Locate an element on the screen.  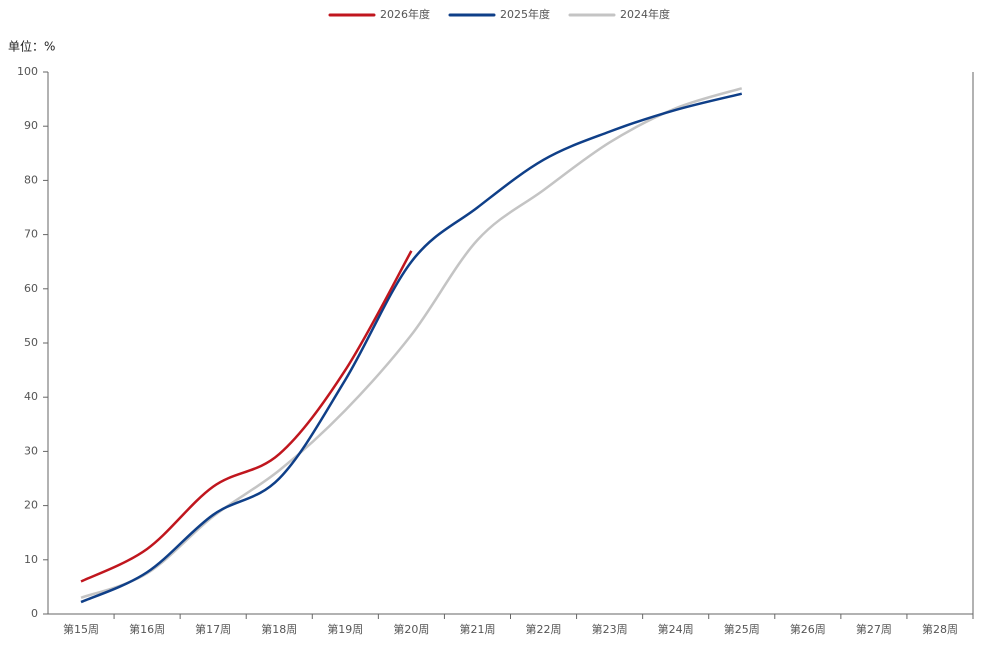
y-tick-label: 60 is located at coordinates (31, 288).